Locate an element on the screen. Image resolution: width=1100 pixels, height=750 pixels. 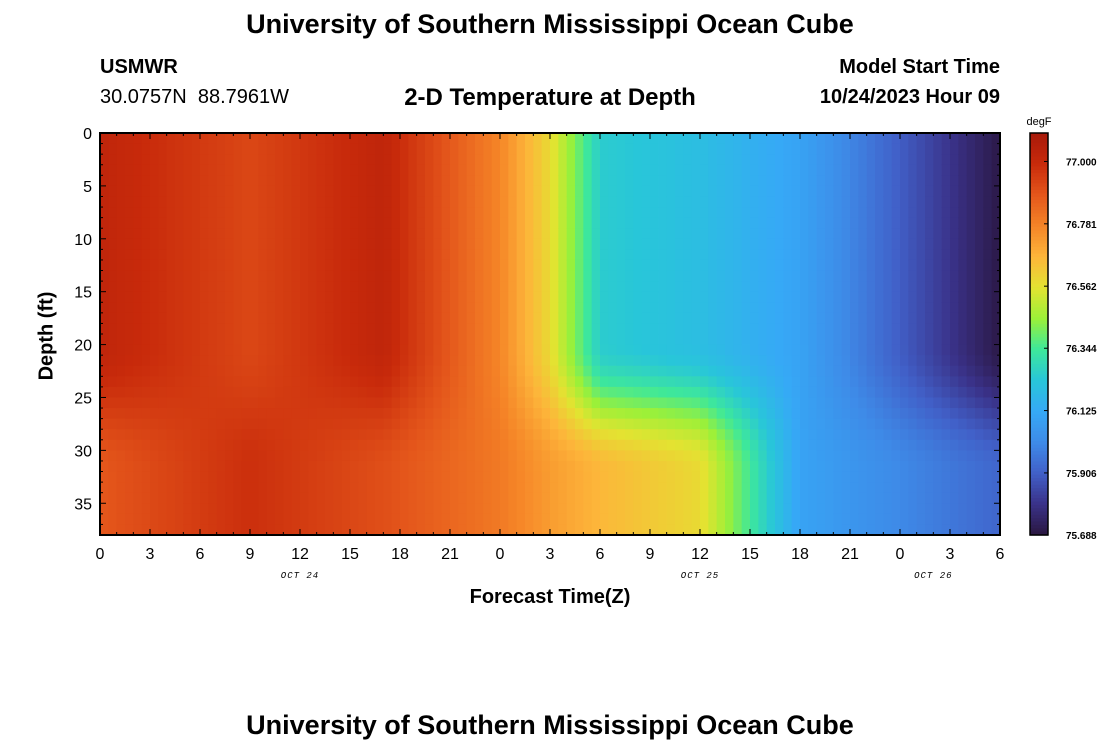
colorbar-label: 77.000 is located at coordinates (1081, 162).